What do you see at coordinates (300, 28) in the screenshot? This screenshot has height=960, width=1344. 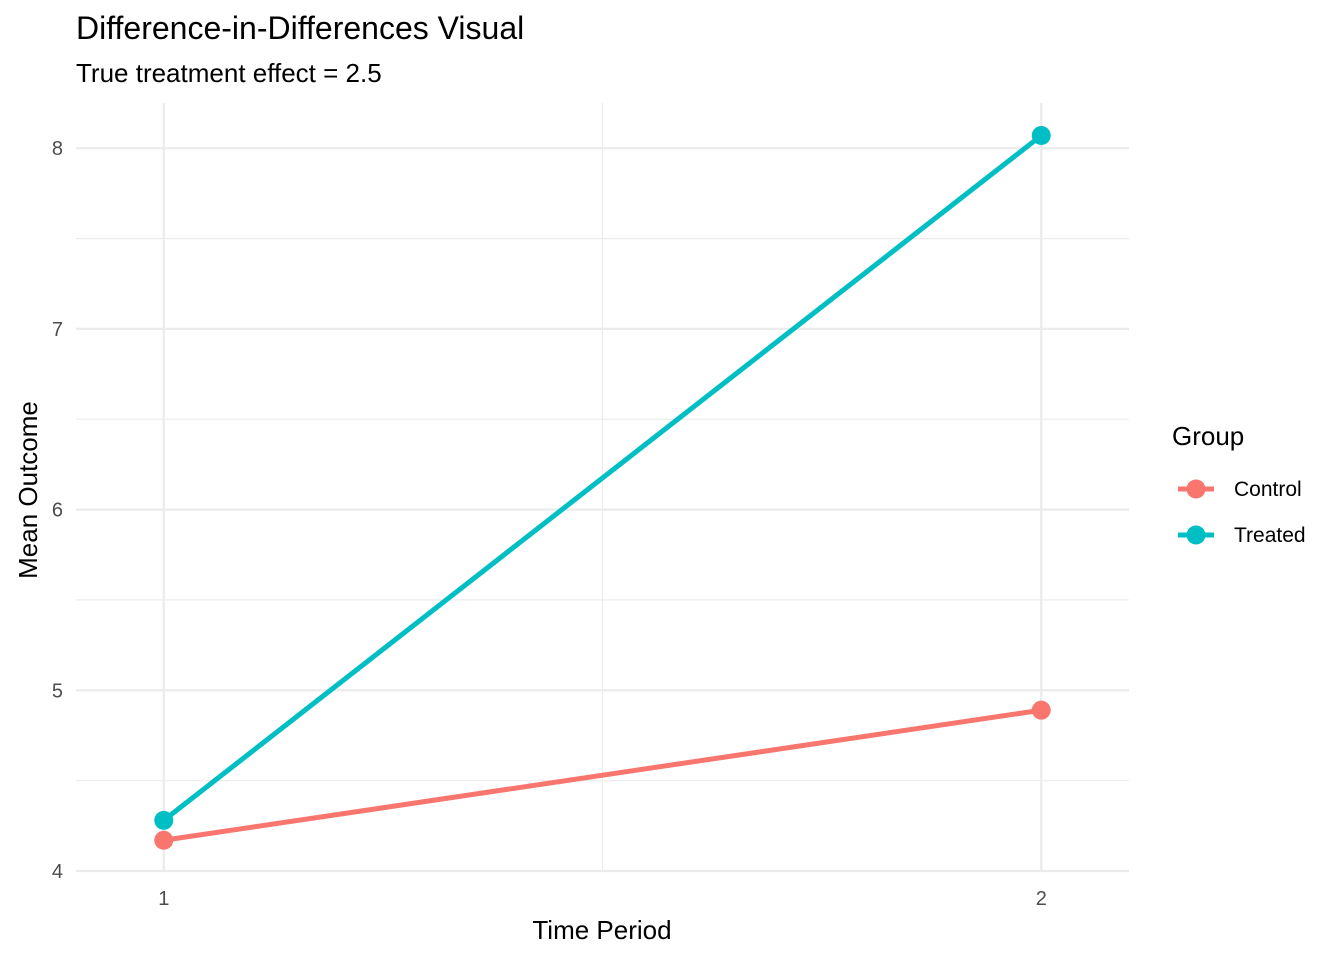 I see `chart-title: Difference-in-Differences Visual` at bounding box center [300, 28].